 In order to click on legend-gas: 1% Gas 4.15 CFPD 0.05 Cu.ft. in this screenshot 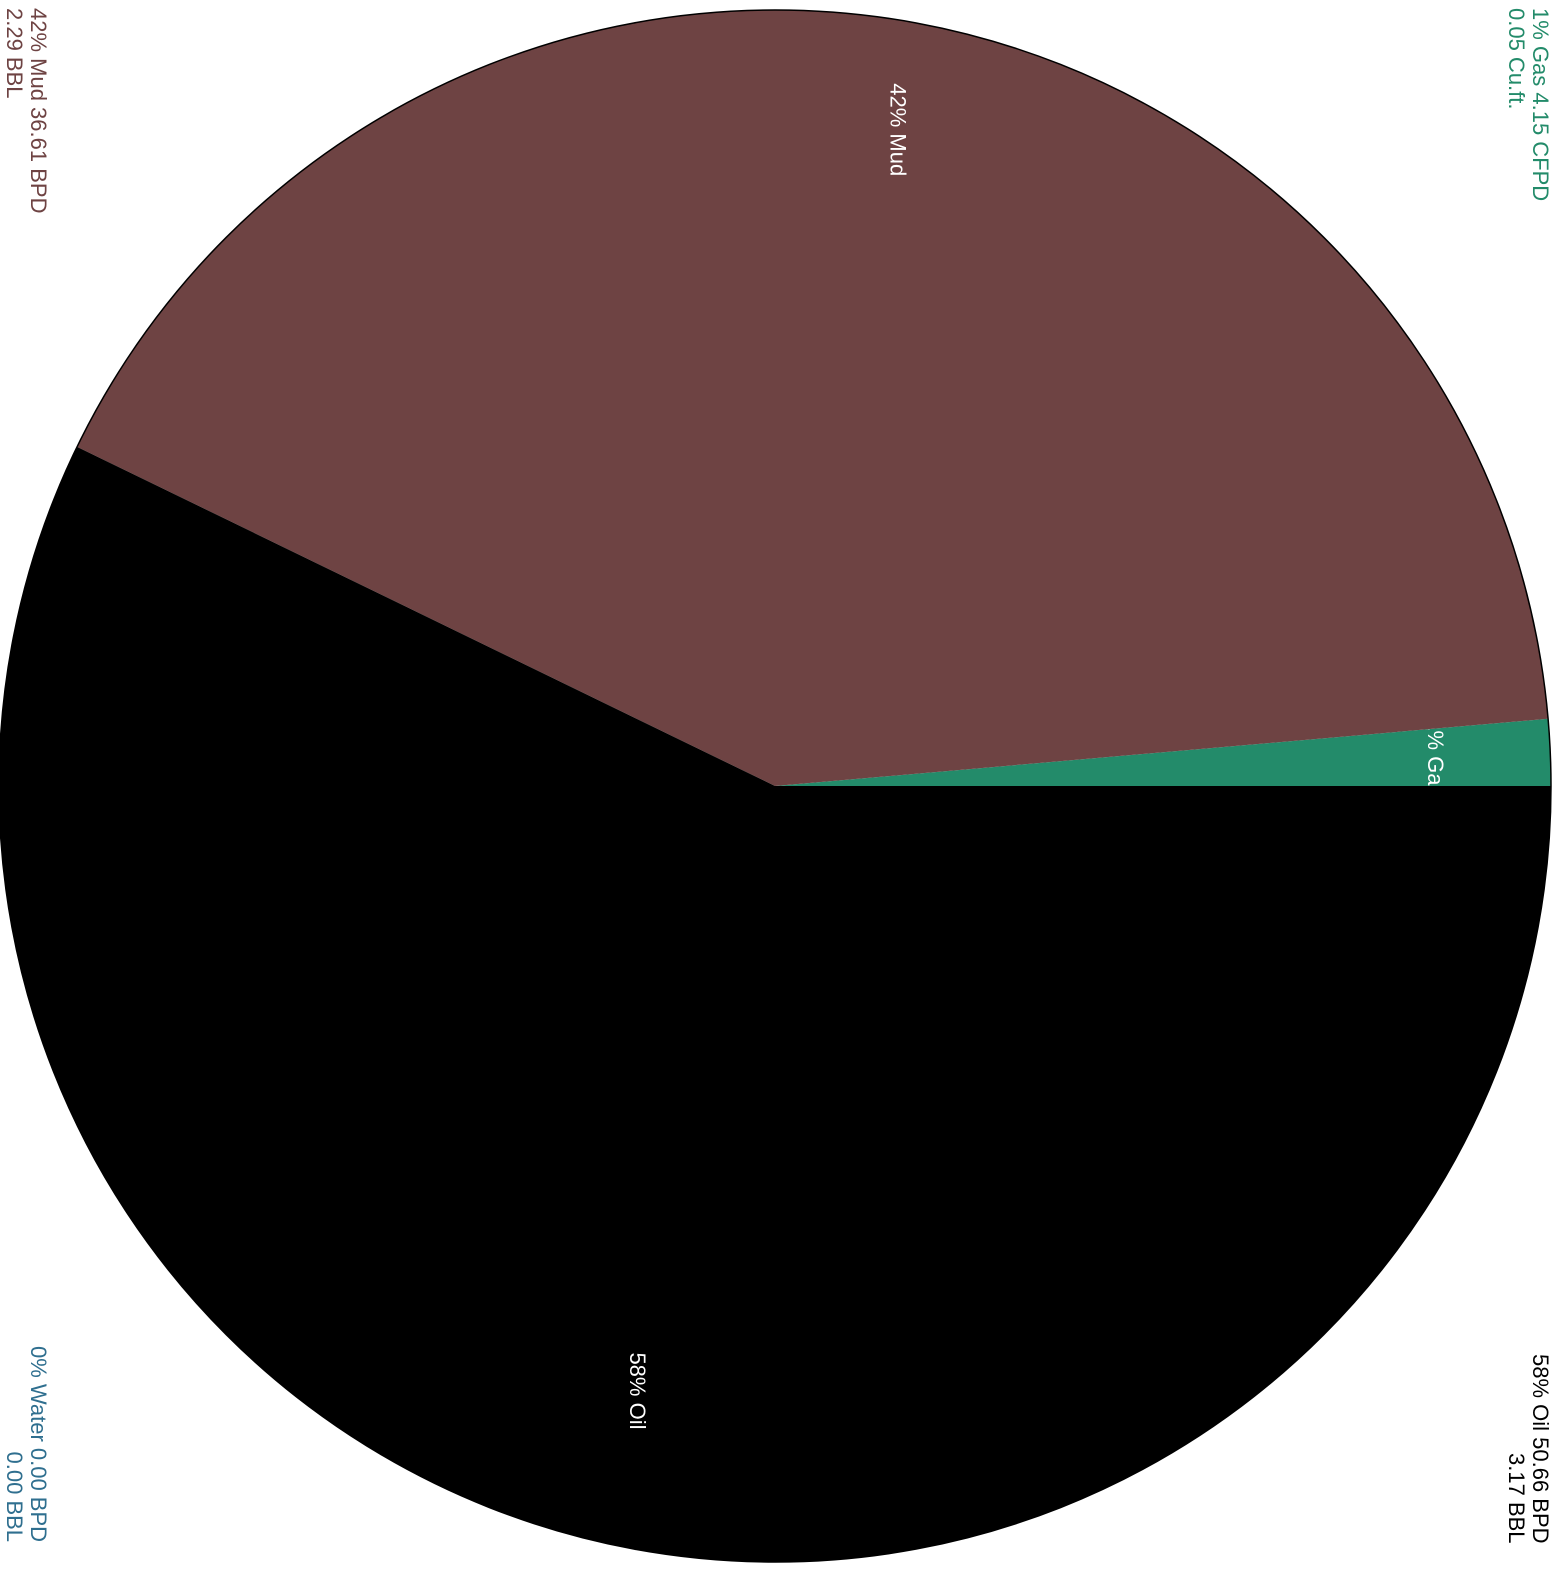, I will do `click(1528, 105)`.